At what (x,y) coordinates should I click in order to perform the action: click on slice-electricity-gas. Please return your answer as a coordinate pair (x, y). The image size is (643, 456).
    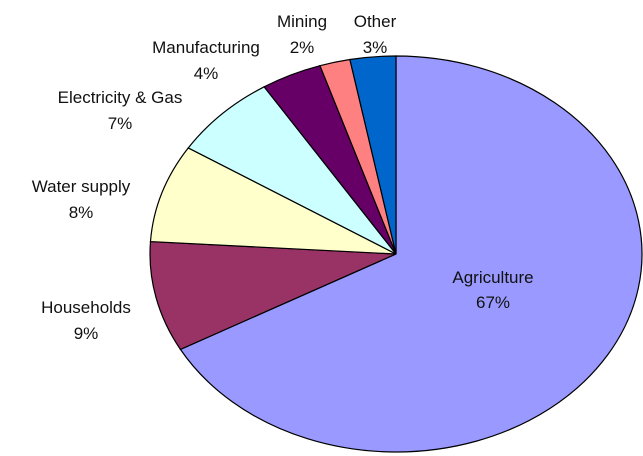
    Looking at the image, I should click on (292, 170).